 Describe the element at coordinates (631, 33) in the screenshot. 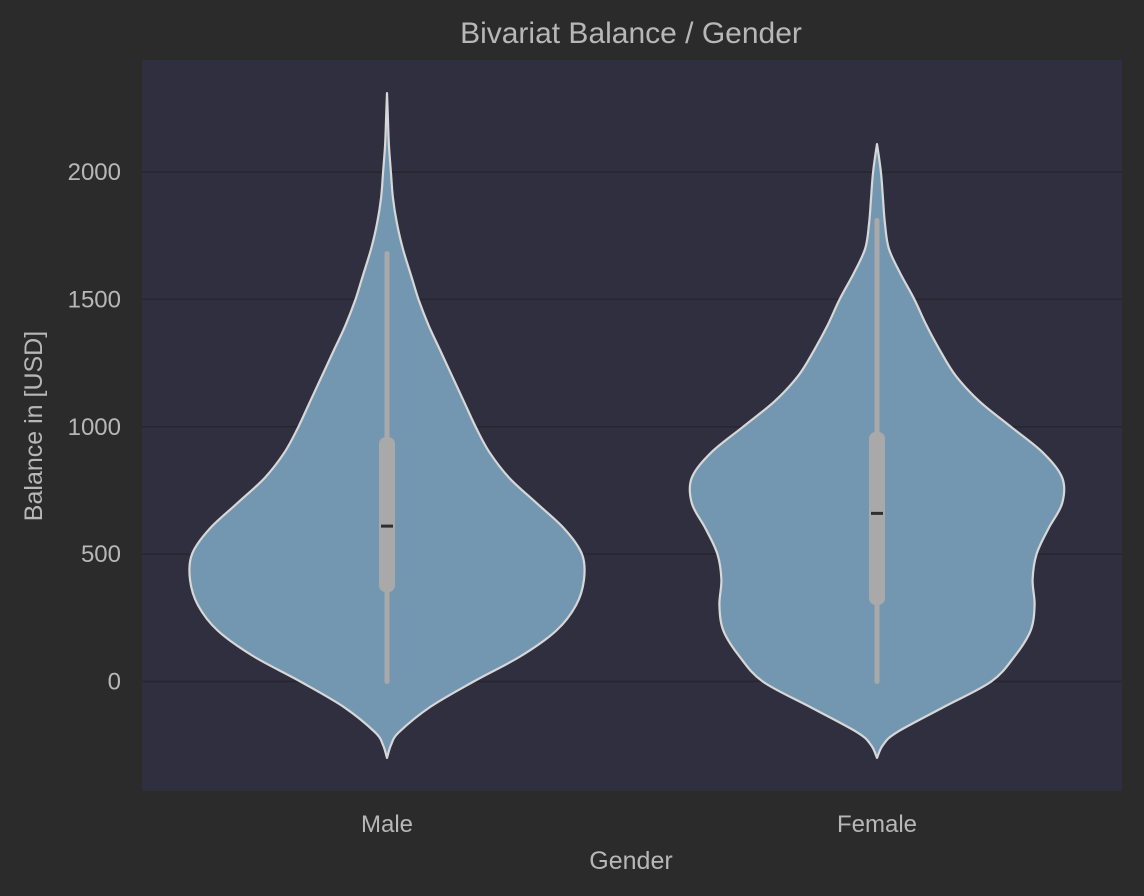

I see `chart-title: Bivariat Balance / Gender` at that location.